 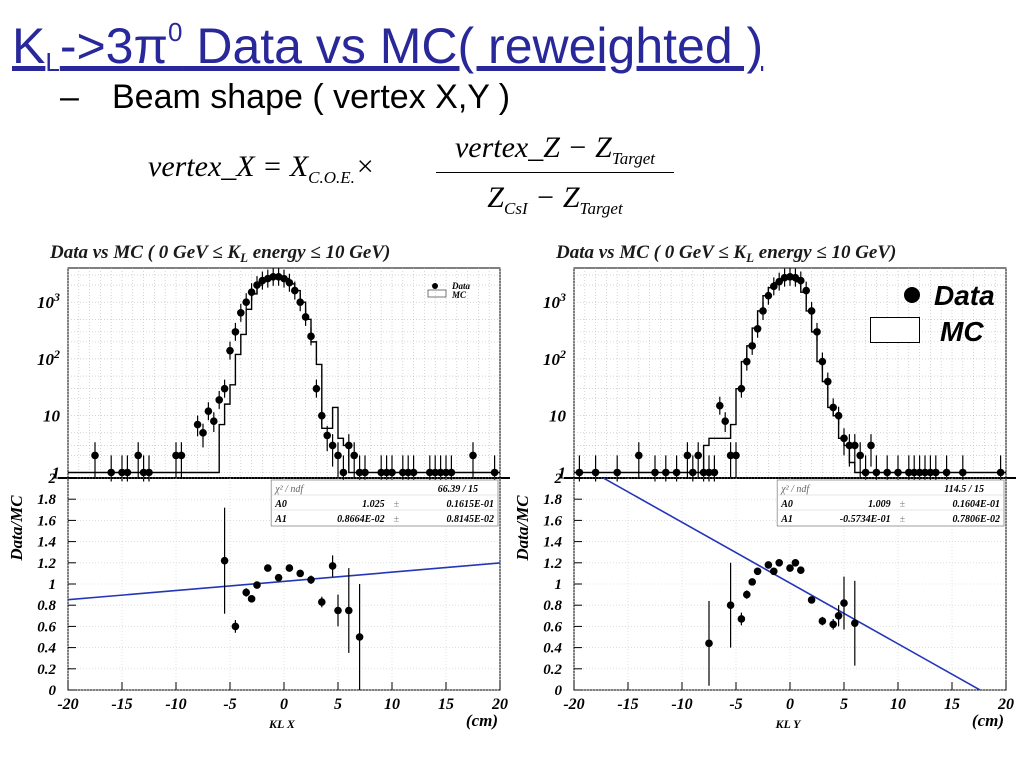 I want to click on inner-legend-data-marker, so click(x=435, y=286).